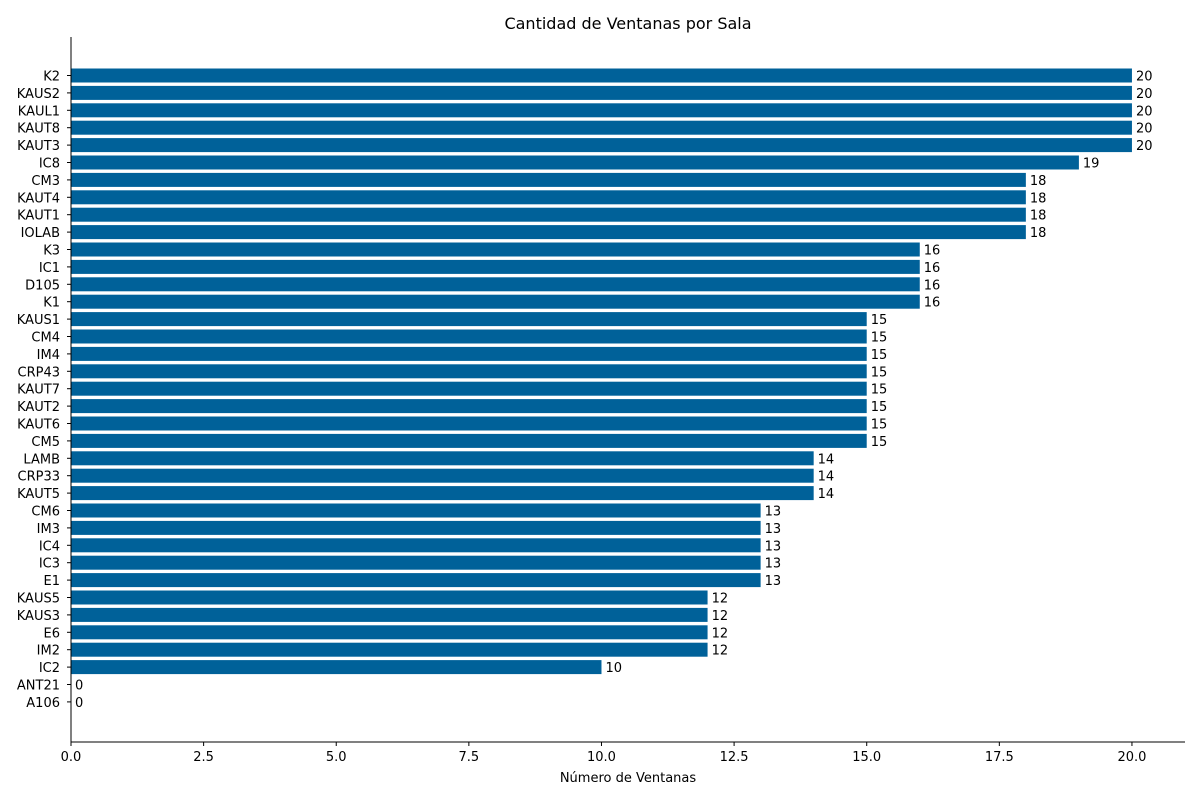 This screenshot has width=1200, height=800. What do you see at coordinates (49, 668) in the screenshot?
I see `y-tick-label-ic2: IC2` at bounding box center [49, 668].